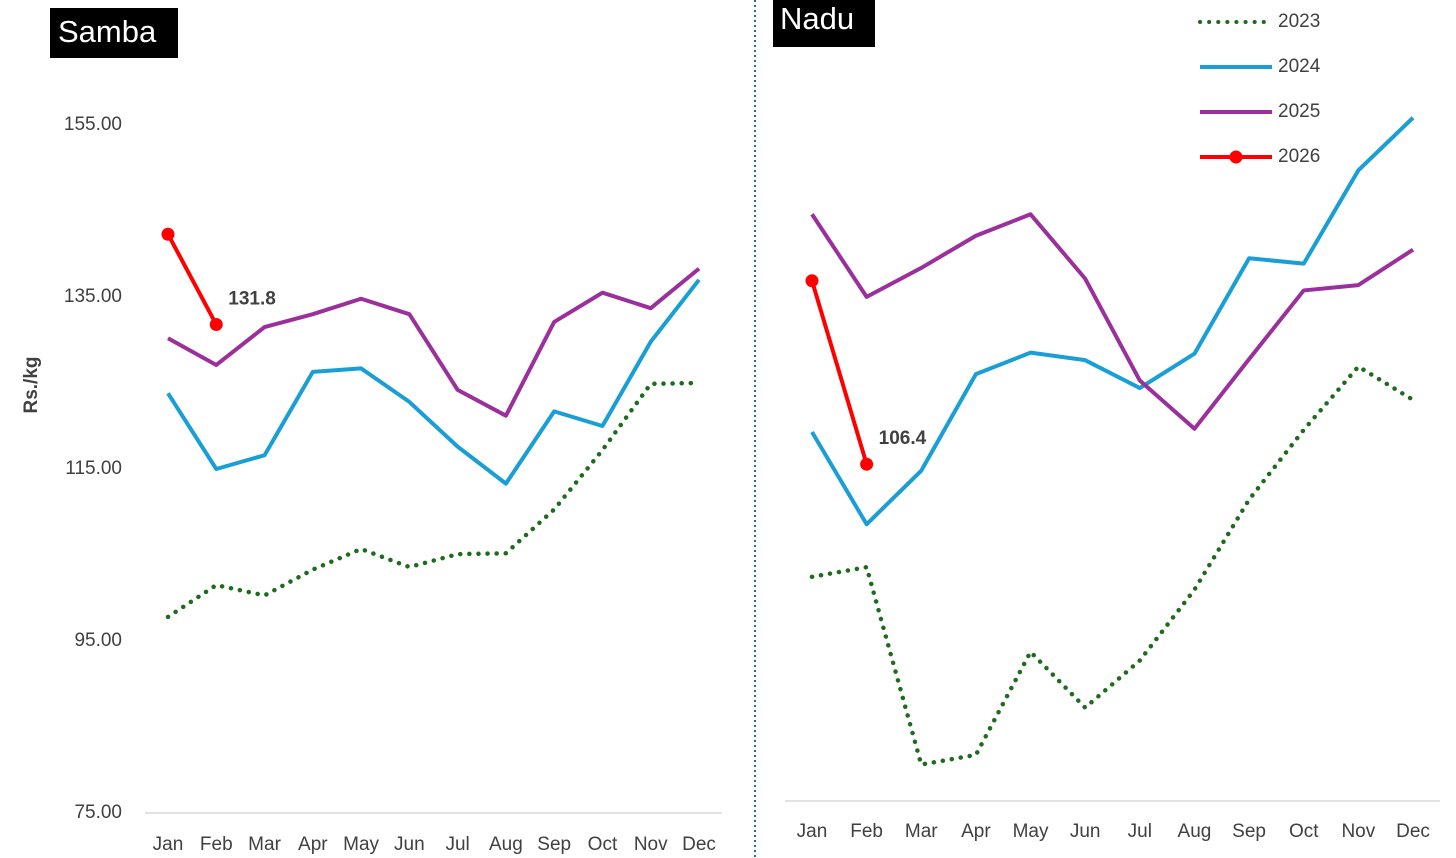  I want to click on legend-label: 2024, so click(1299, 66).